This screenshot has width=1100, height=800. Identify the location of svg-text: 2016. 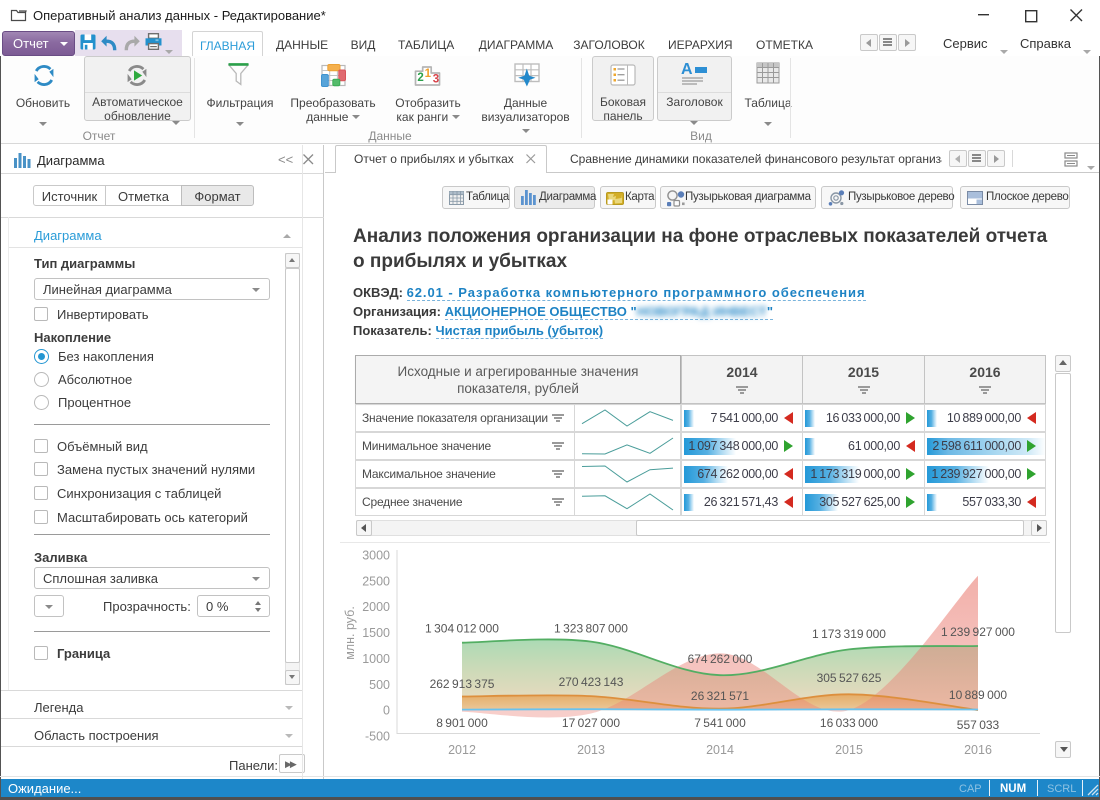
(978, 750).